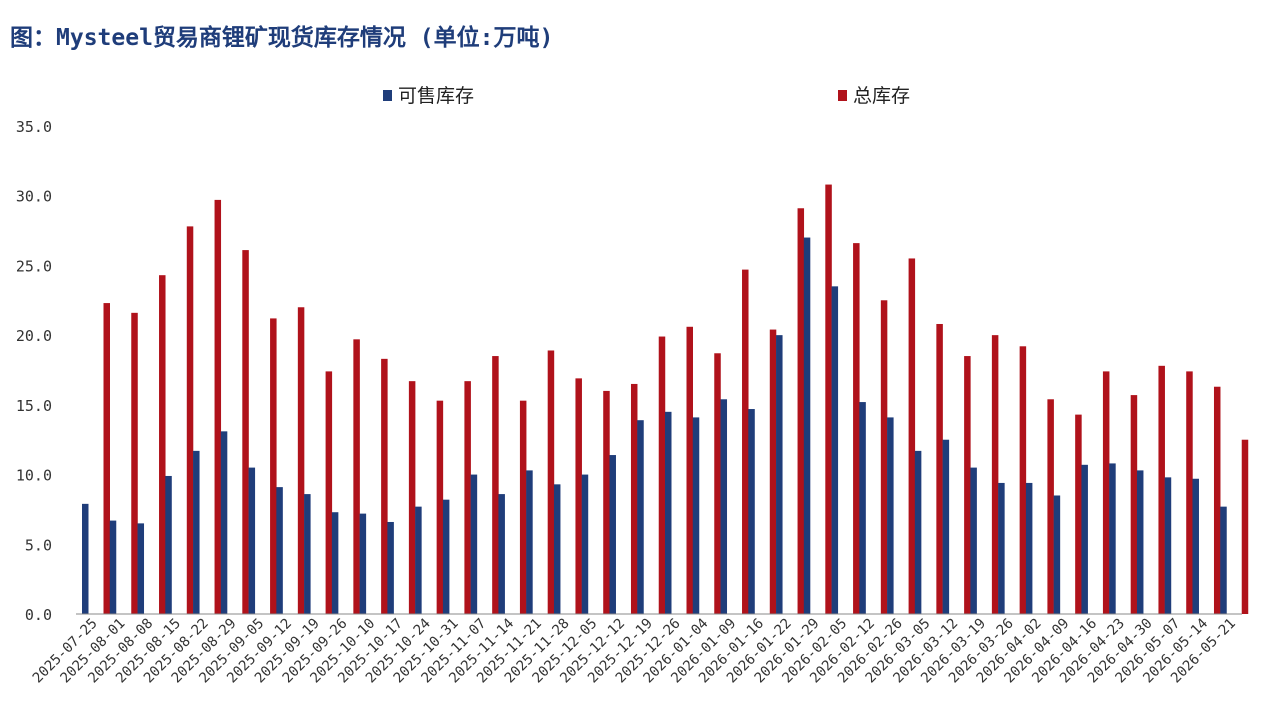  What do you see at coordinates (387, 95) in the screenshot?
I see `legend-swatch-sellable` at bounding box center [387, 95].